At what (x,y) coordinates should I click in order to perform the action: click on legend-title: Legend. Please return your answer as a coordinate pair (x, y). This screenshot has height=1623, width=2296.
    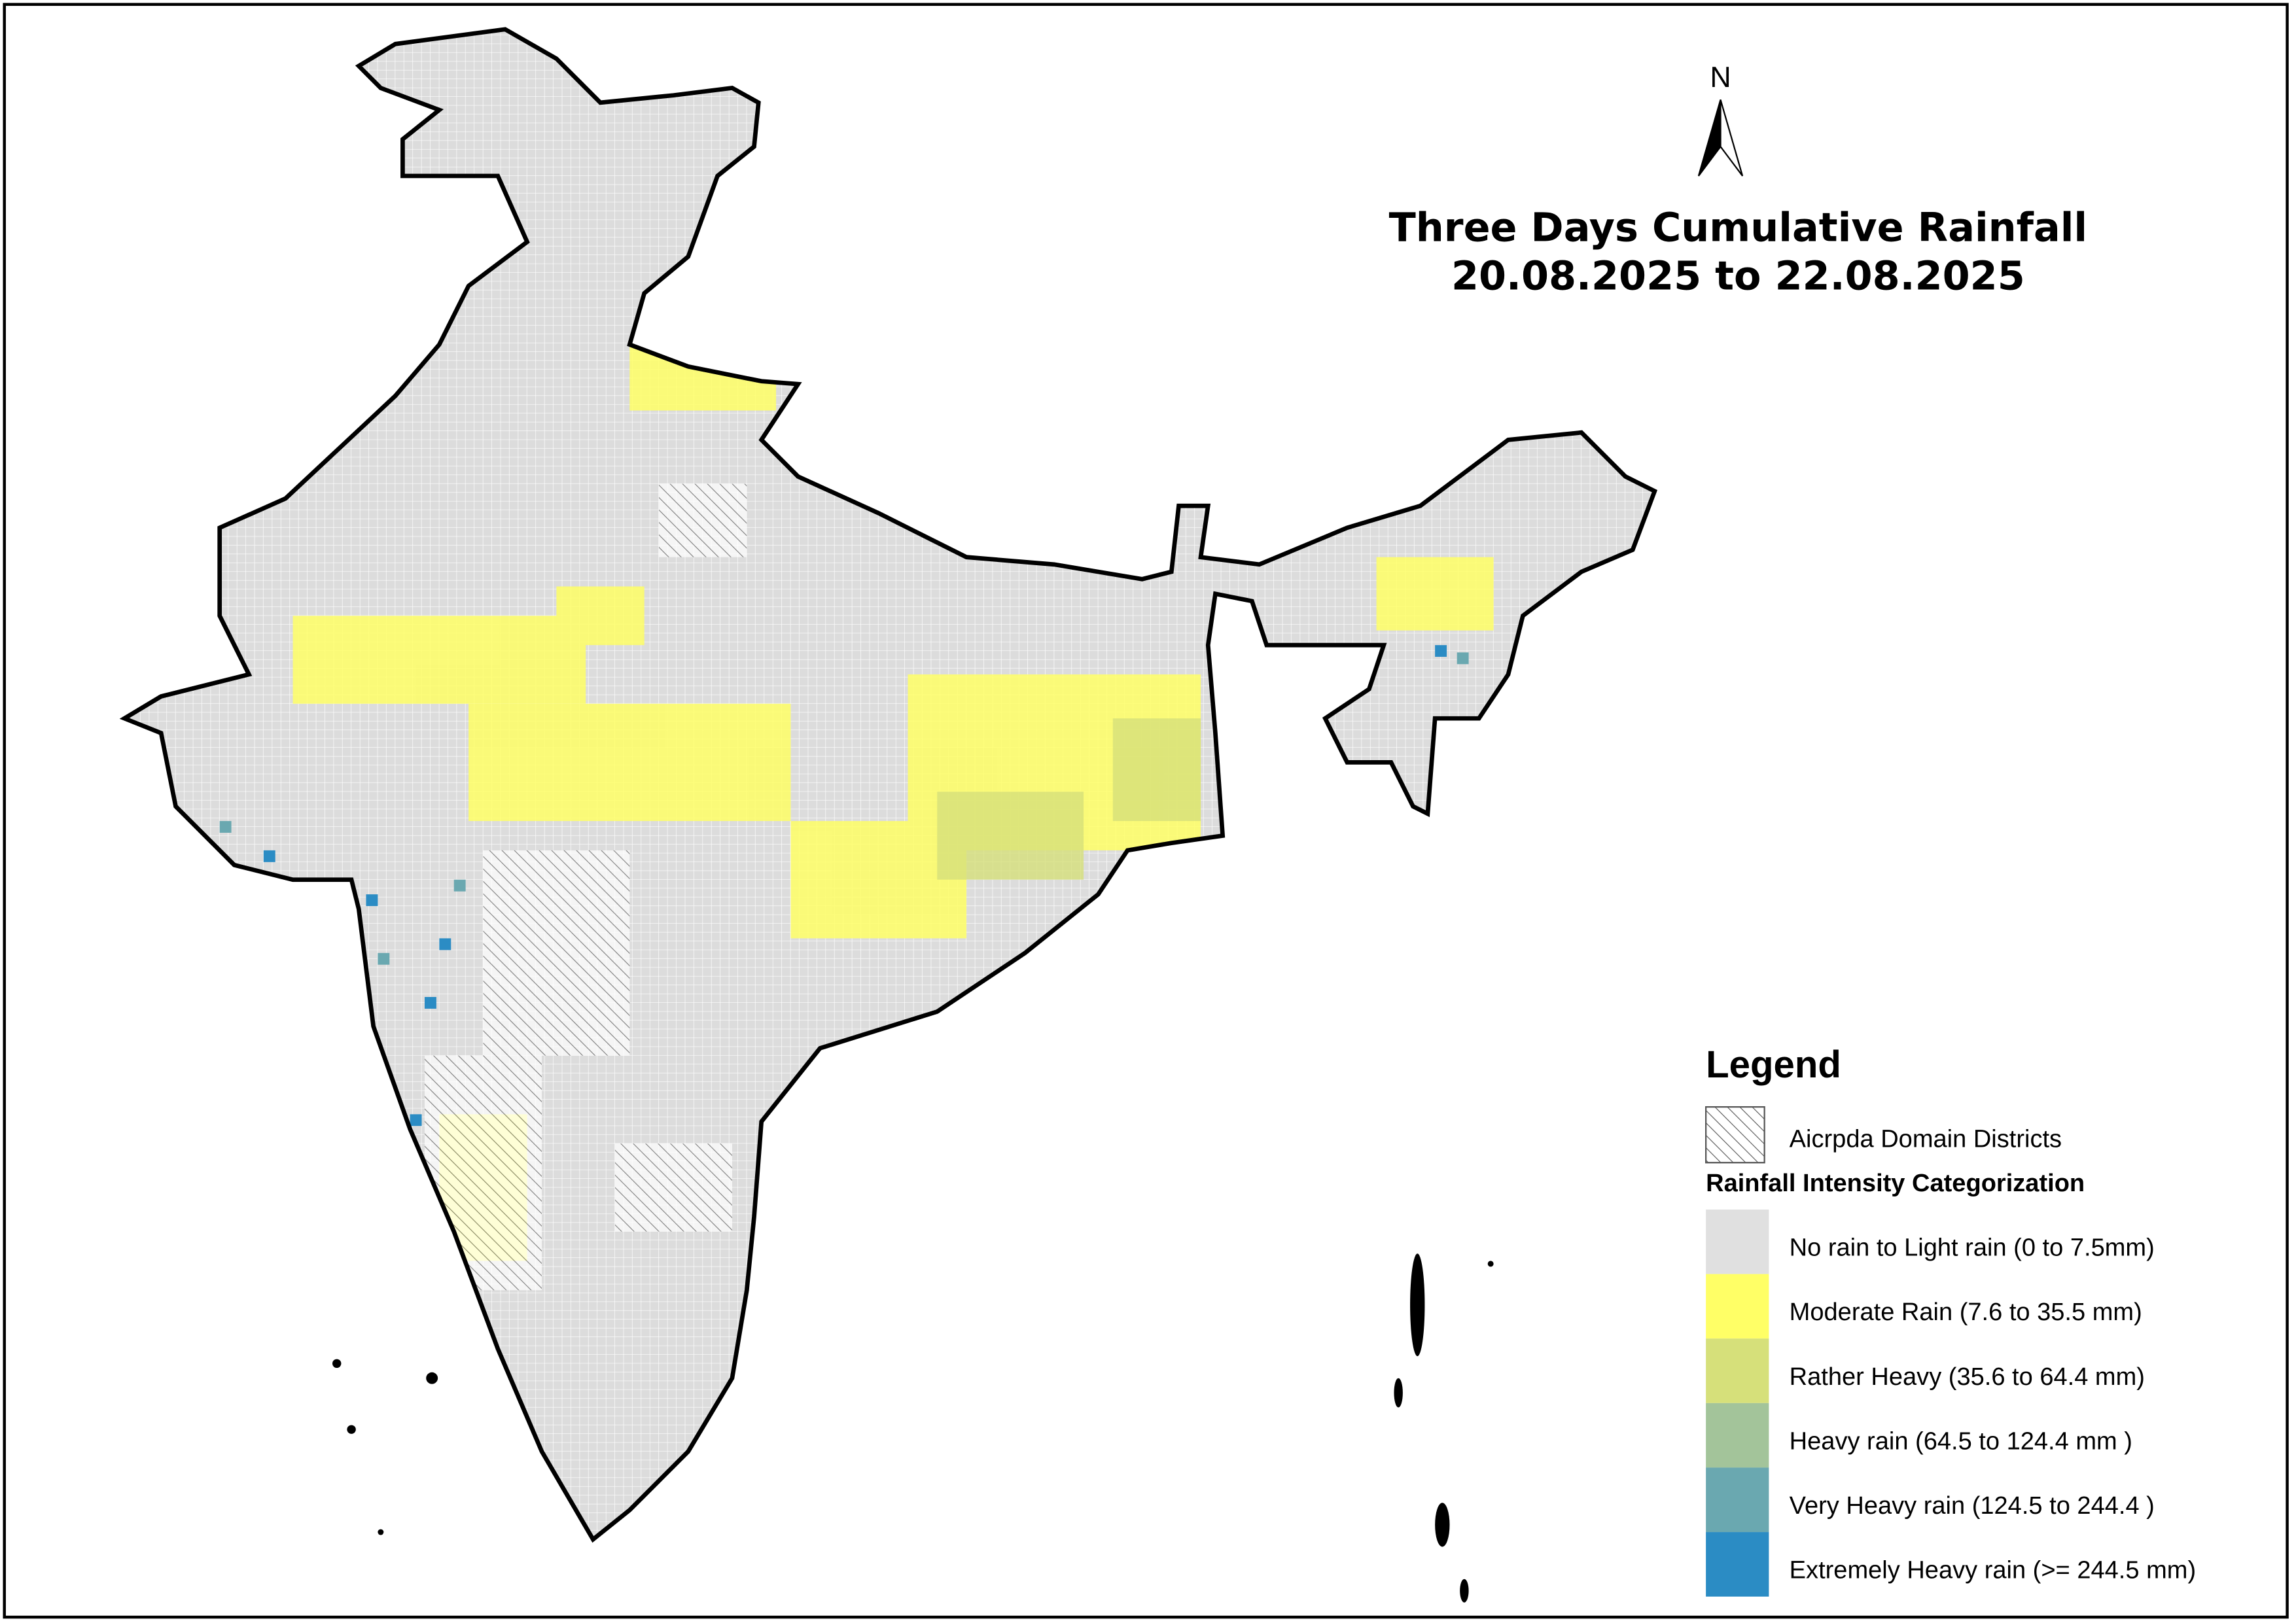
    Looking at the image, I should click on (1774, 1064).